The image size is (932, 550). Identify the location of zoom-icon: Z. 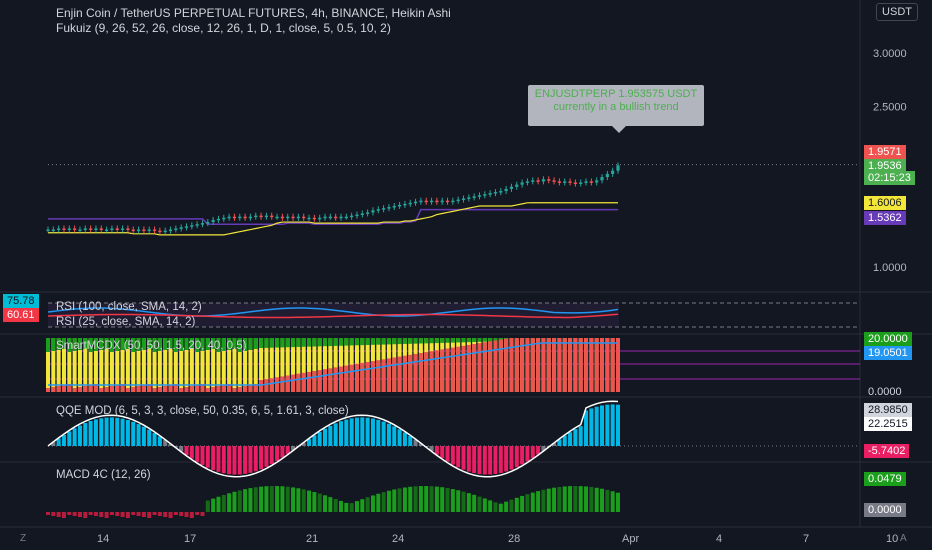
(23, 538).